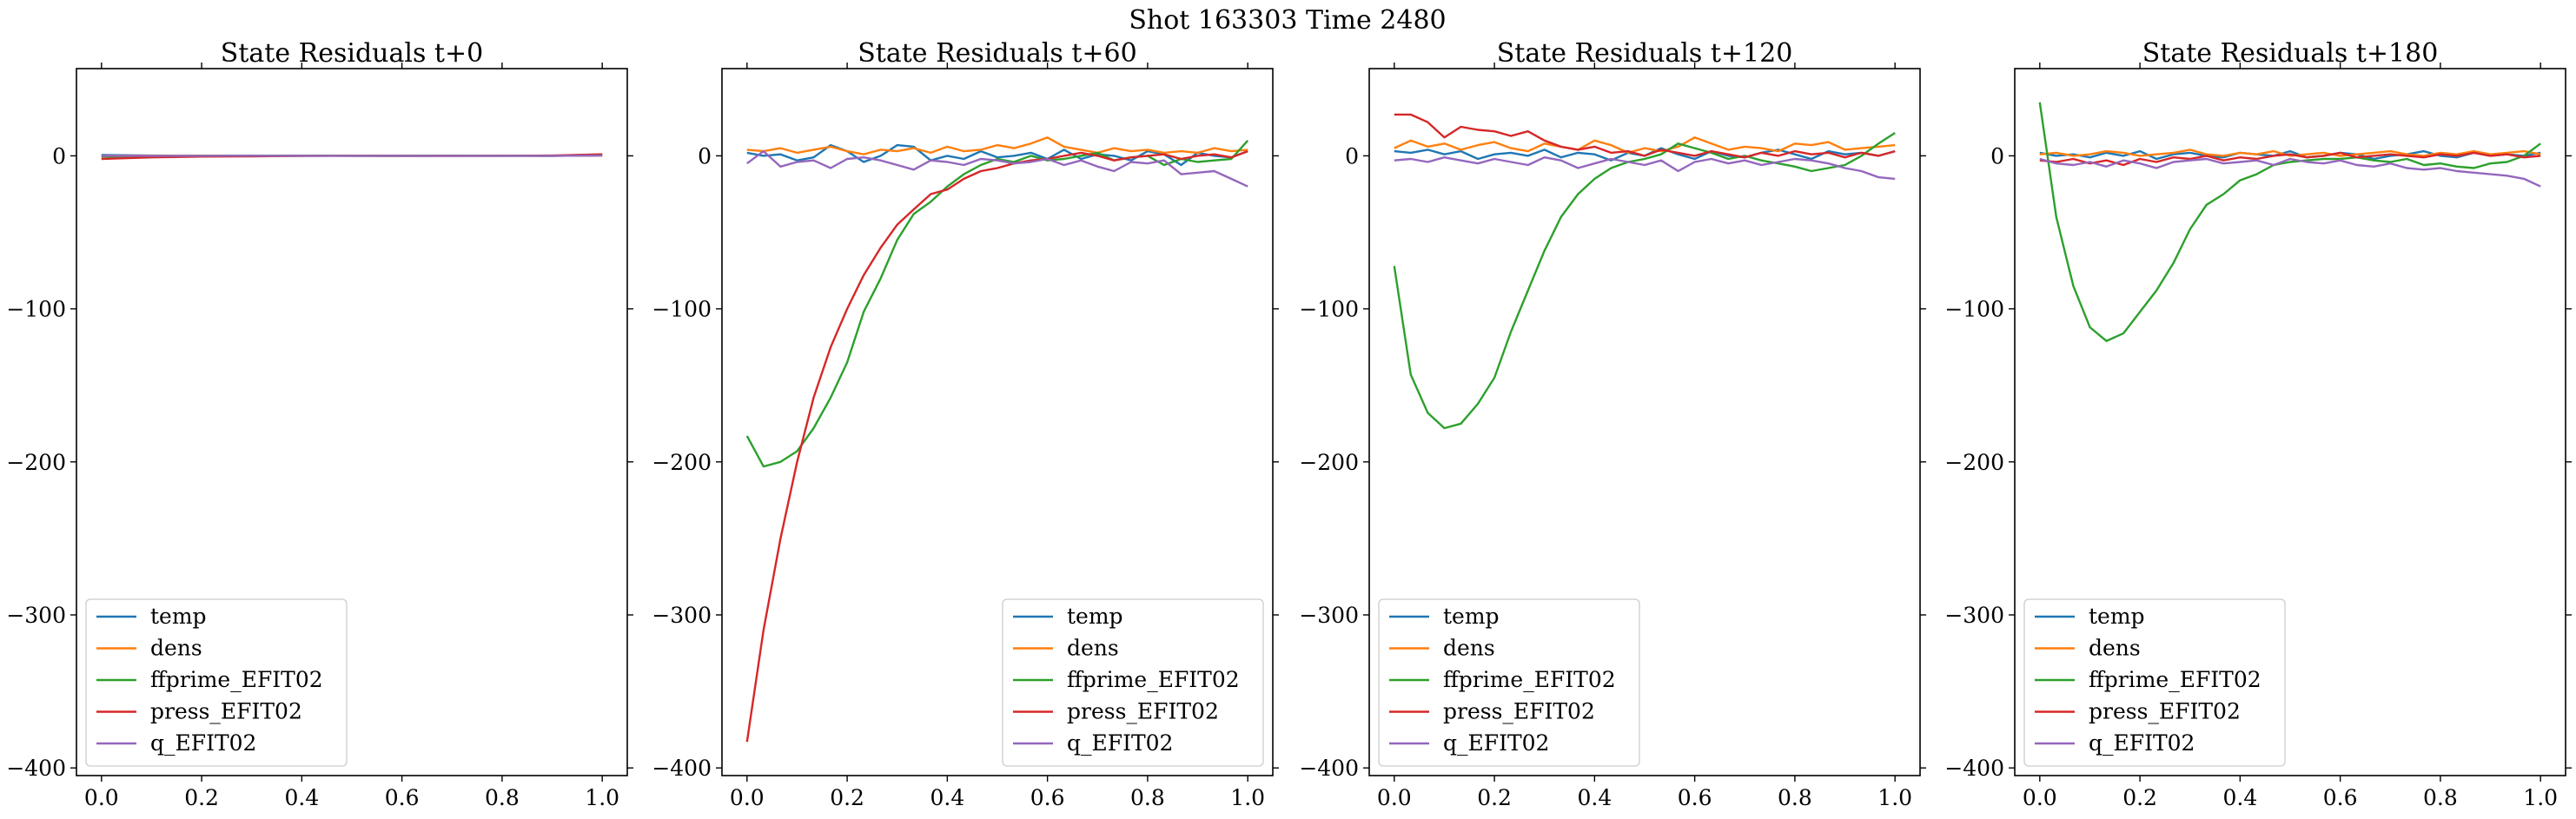  What do you see at coordinates (1287, 20) in the screenshot?
I see `figure-suptitle: Shot 163303 Time 2480` at bounding box center [1287, 20].